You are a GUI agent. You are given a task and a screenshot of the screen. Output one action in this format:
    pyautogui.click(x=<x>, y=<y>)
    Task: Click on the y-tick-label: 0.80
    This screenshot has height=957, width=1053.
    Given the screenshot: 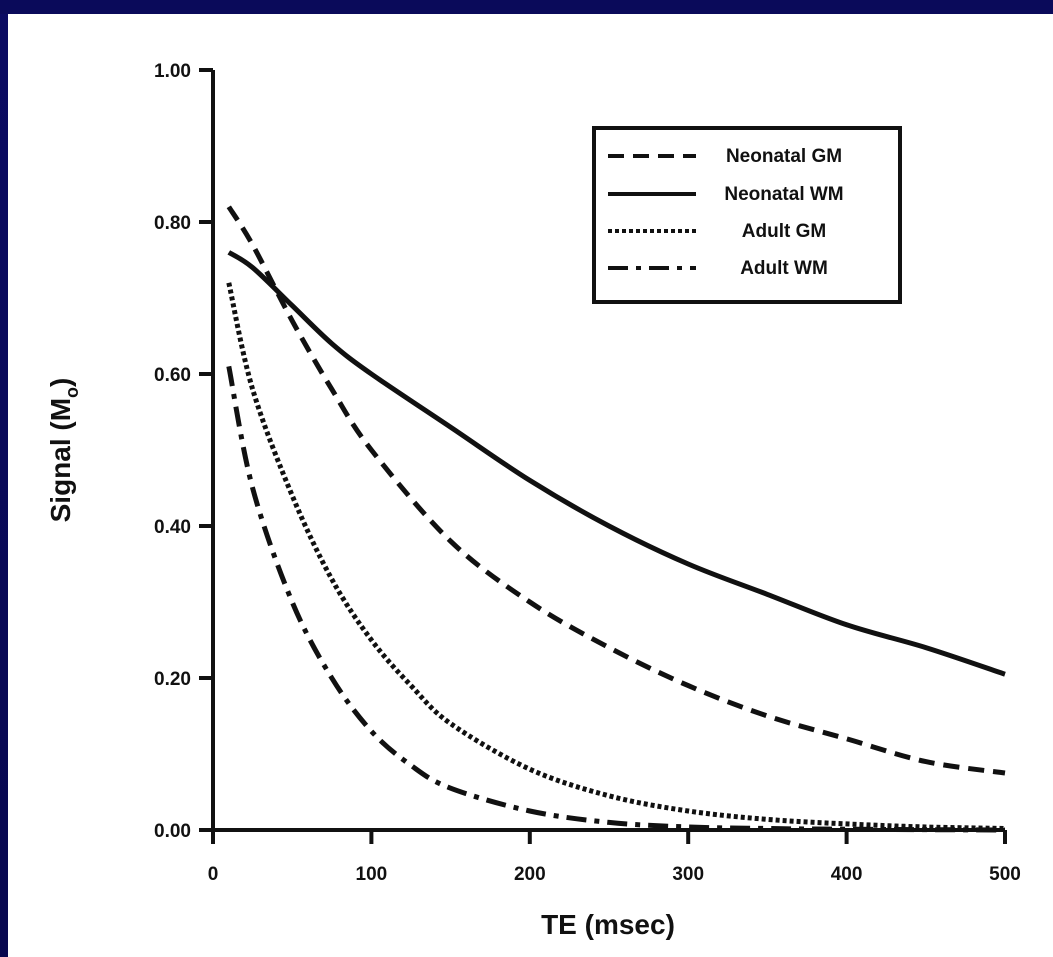 What is the action you would take?
    pyautogui.click(x=172, y=223)
    